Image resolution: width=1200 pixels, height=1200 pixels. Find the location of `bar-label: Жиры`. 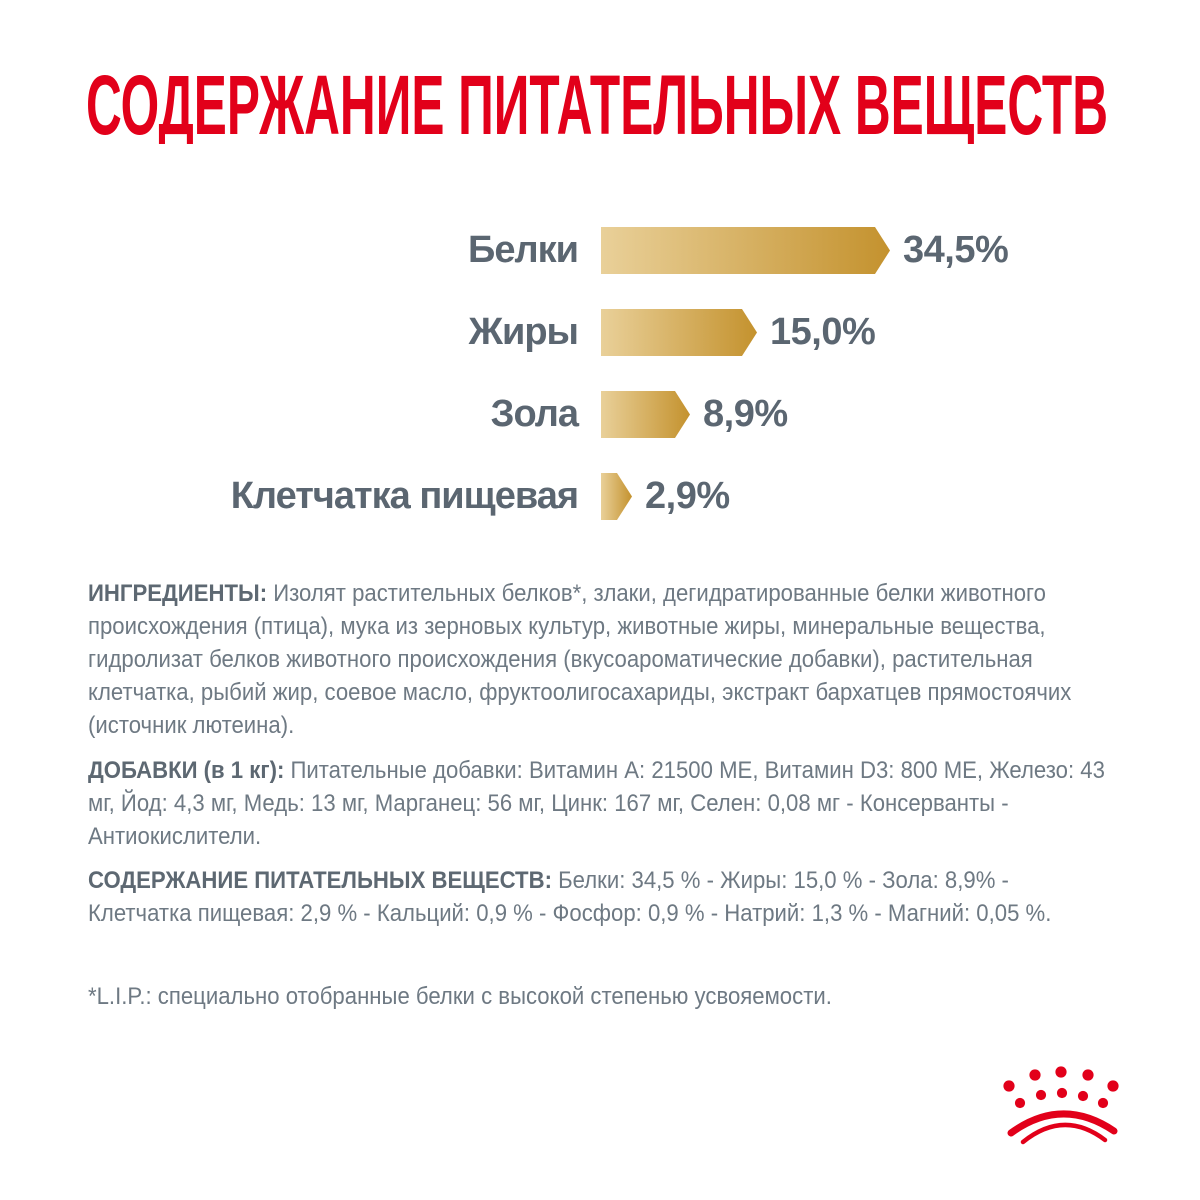

bar-label: Жиры is located at coordinates (523, 332).